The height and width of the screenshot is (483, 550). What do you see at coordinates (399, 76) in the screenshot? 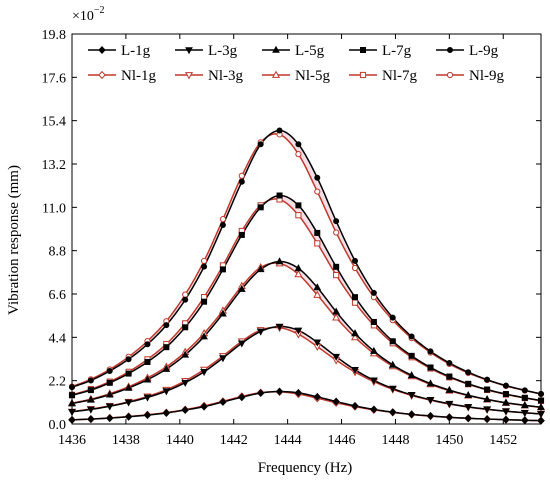
I see `legend-label-Nl-7g: Nl-7g` at bounding box center [399, 76].